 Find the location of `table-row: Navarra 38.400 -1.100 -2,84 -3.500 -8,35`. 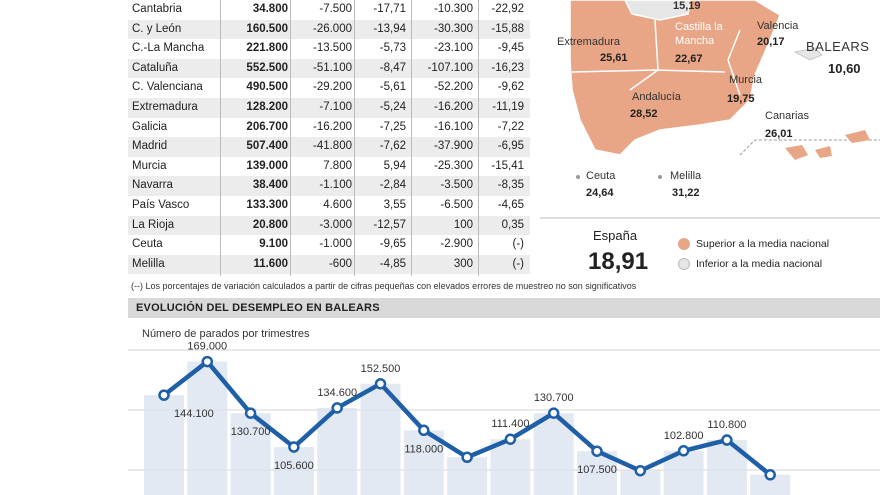

table-row: Navarra 38.400 -1.100 -2,84 -3.500 -8,35 is located at coordinates (329, 186).